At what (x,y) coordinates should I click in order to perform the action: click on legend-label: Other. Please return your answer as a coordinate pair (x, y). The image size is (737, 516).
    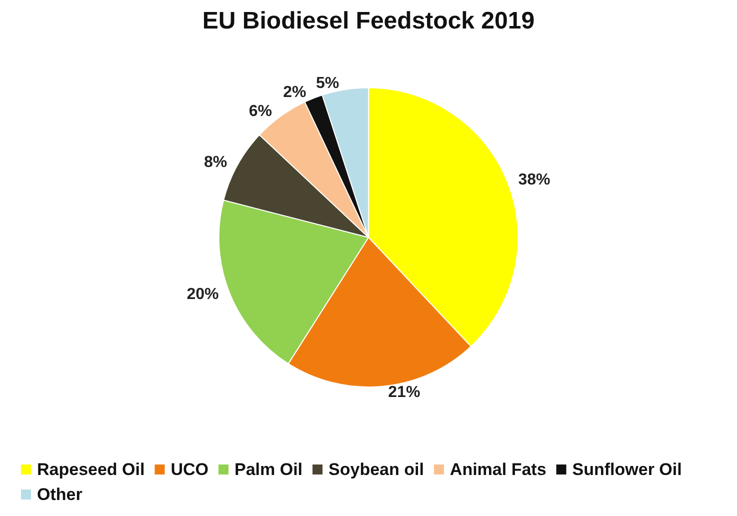
    Looking at the image, I should click on (60, 494).